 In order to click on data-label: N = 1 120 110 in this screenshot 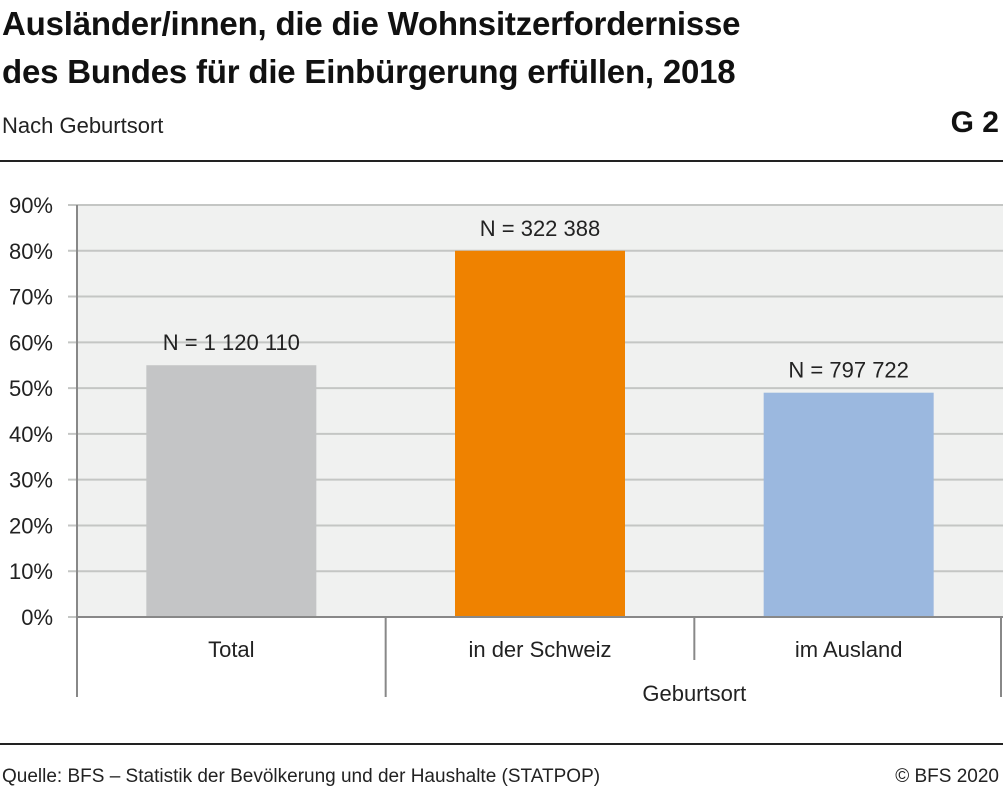, I will do `click(231, 342)`.